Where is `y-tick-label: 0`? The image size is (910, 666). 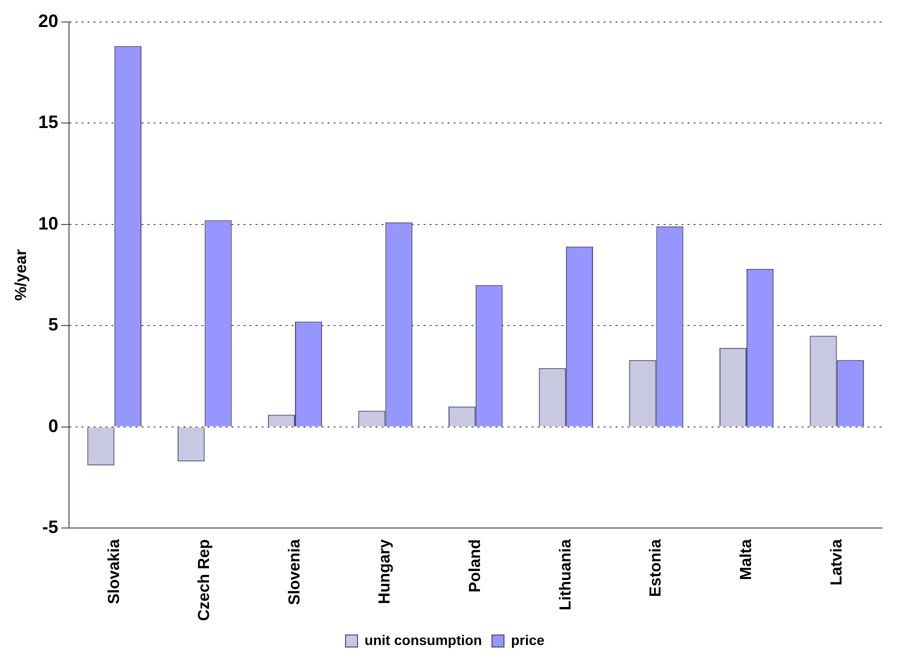 y-tick-label: 0 is located at coordinates (53, 426).